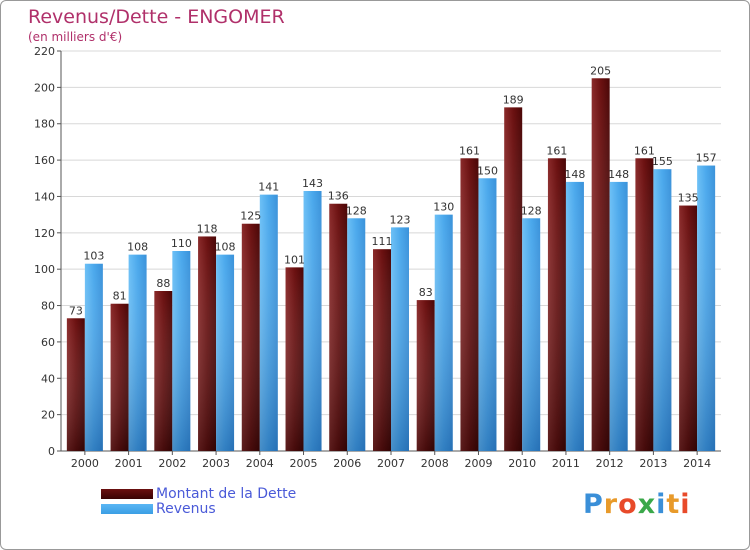 Image resolution: width=750 pixels, height=550 pixels. What do you see at coordinates (600, 70) in the screenshot?
I see `data-label-dette: 205` at bounding box center [600, 70].